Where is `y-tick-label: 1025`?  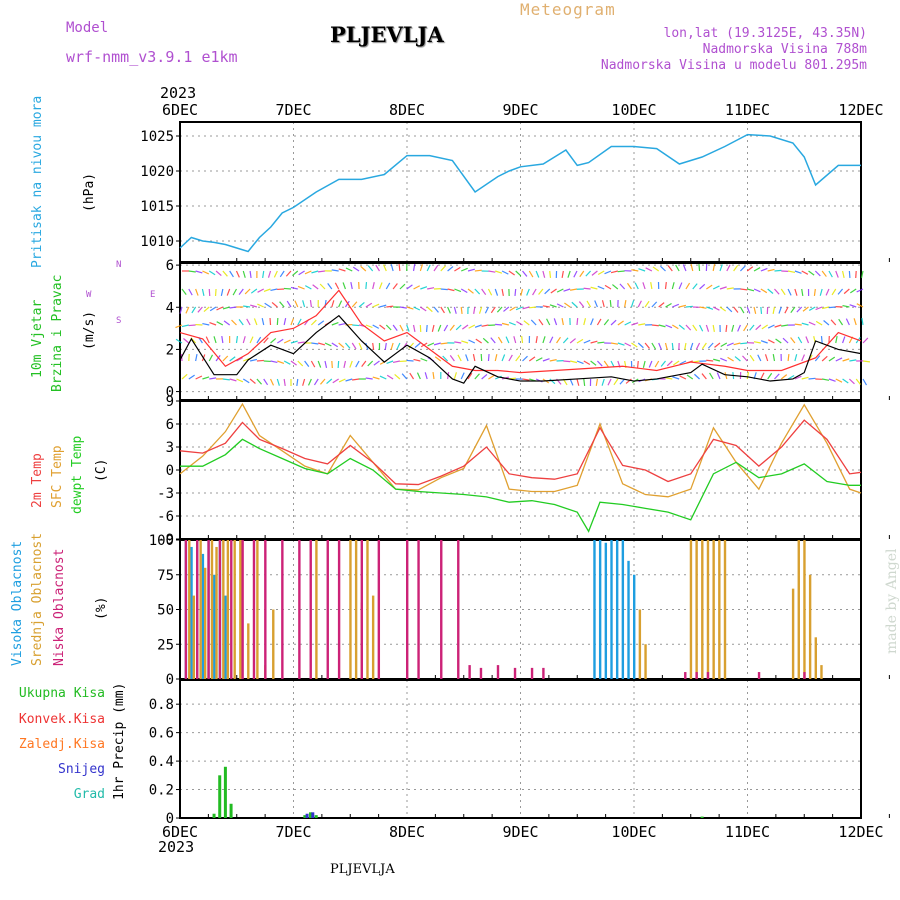
y-tick-label: 1025 is located at coordinates (157, 137).